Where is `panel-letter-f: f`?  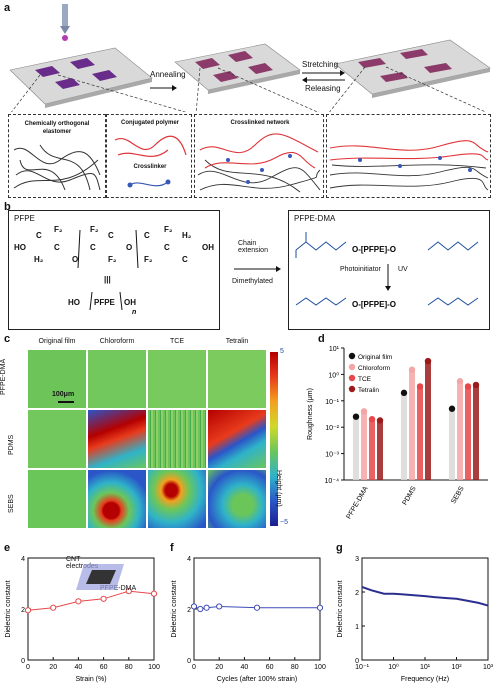
panel-letter-f: f is located at coordinates (172, 548).